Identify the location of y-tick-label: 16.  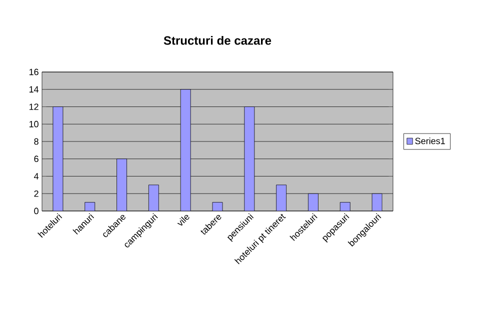
(33, 72).